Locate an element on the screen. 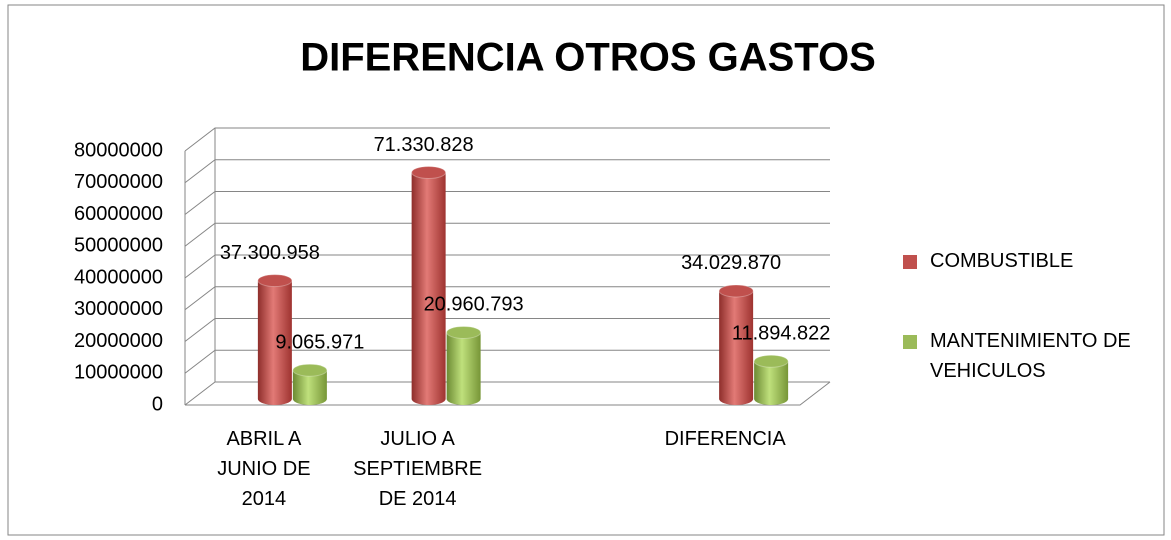  y-tick-label: 40000000 is located at coordinates (118, 277).